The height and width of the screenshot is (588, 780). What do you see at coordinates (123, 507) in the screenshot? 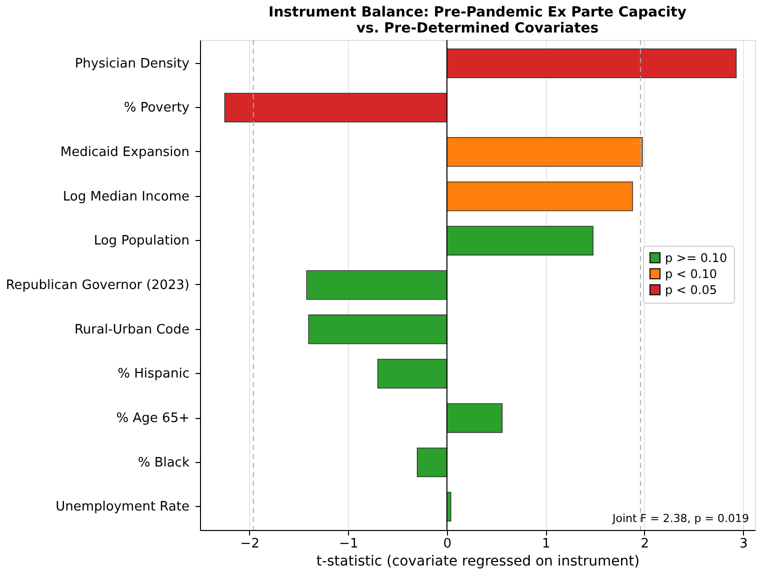
I see `y-tick-label: Unemployment Rate` at bounding box center [123, 507].